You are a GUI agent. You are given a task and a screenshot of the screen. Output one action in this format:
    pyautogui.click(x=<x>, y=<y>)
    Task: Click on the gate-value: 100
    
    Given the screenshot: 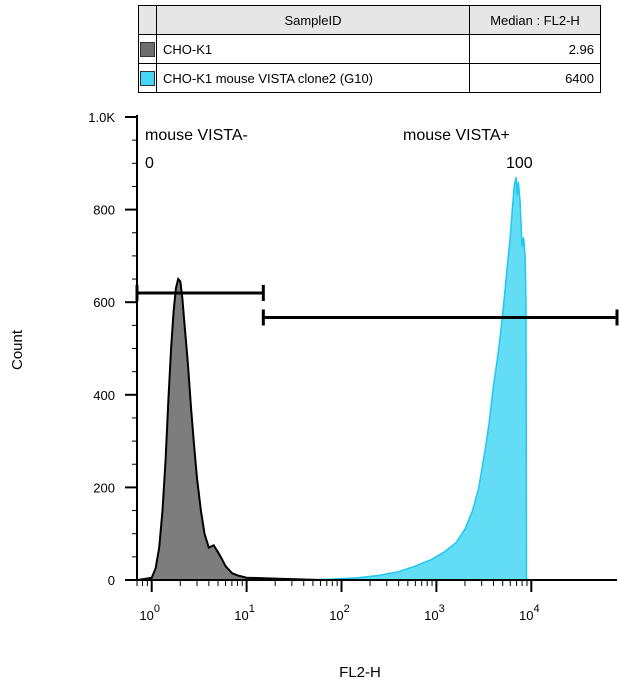 What is the action you would take?
    pyautogui.click(x=519, y=163)
    